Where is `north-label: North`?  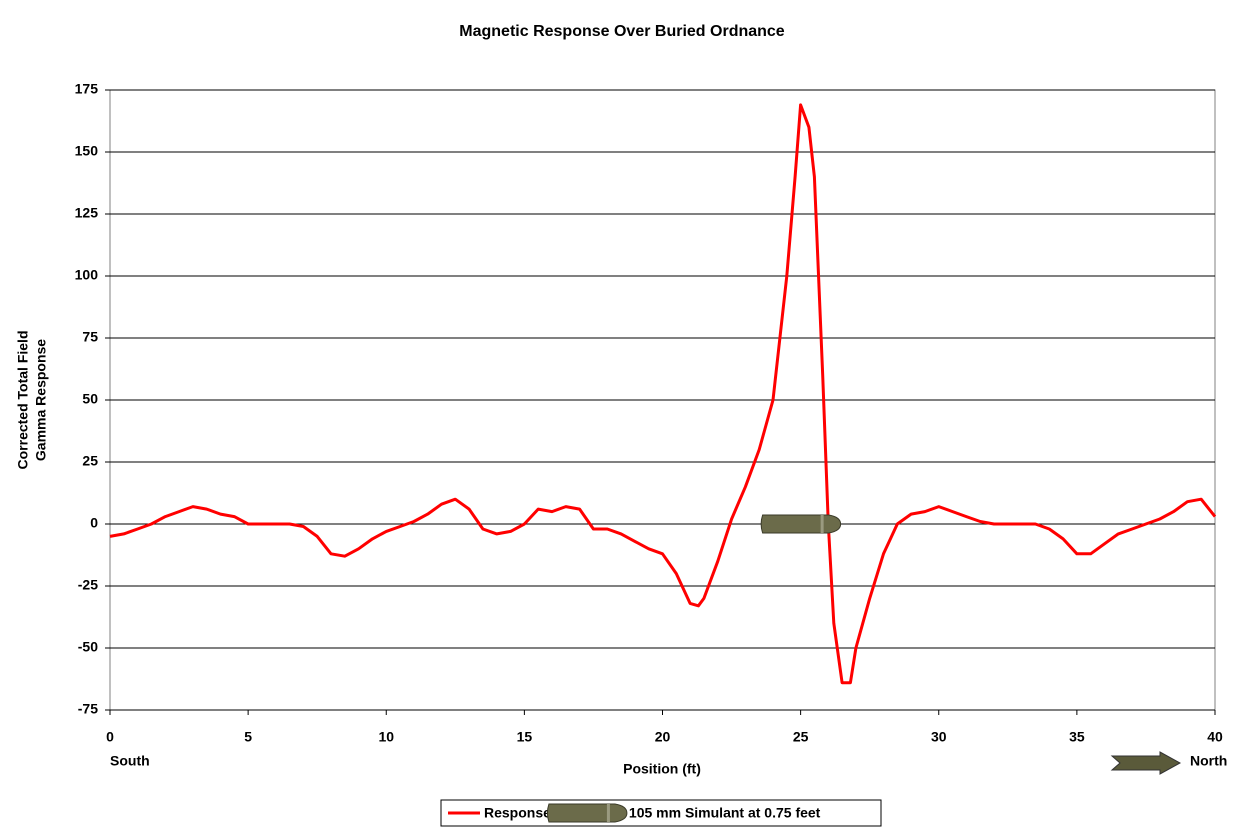 north-label: North is located at coordinates (1208, 761).